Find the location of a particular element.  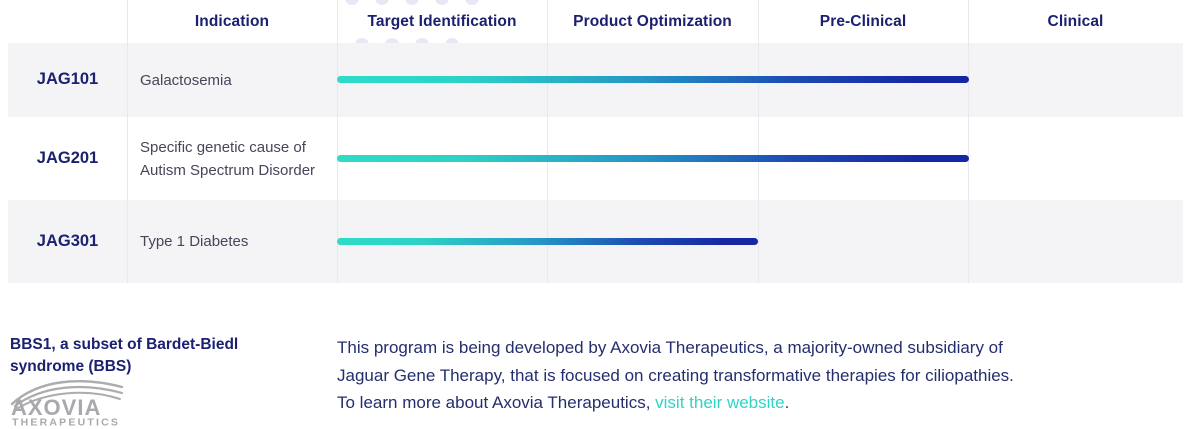

axovia-logo: AXOVIA THERAPEUTICS is located at coordinates (67, 400).